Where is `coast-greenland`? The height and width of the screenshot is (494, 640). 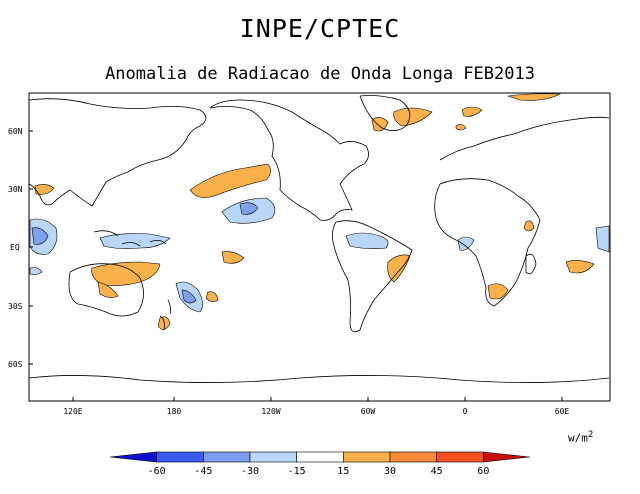
coast-greenland is located at coordinates (385, 113).